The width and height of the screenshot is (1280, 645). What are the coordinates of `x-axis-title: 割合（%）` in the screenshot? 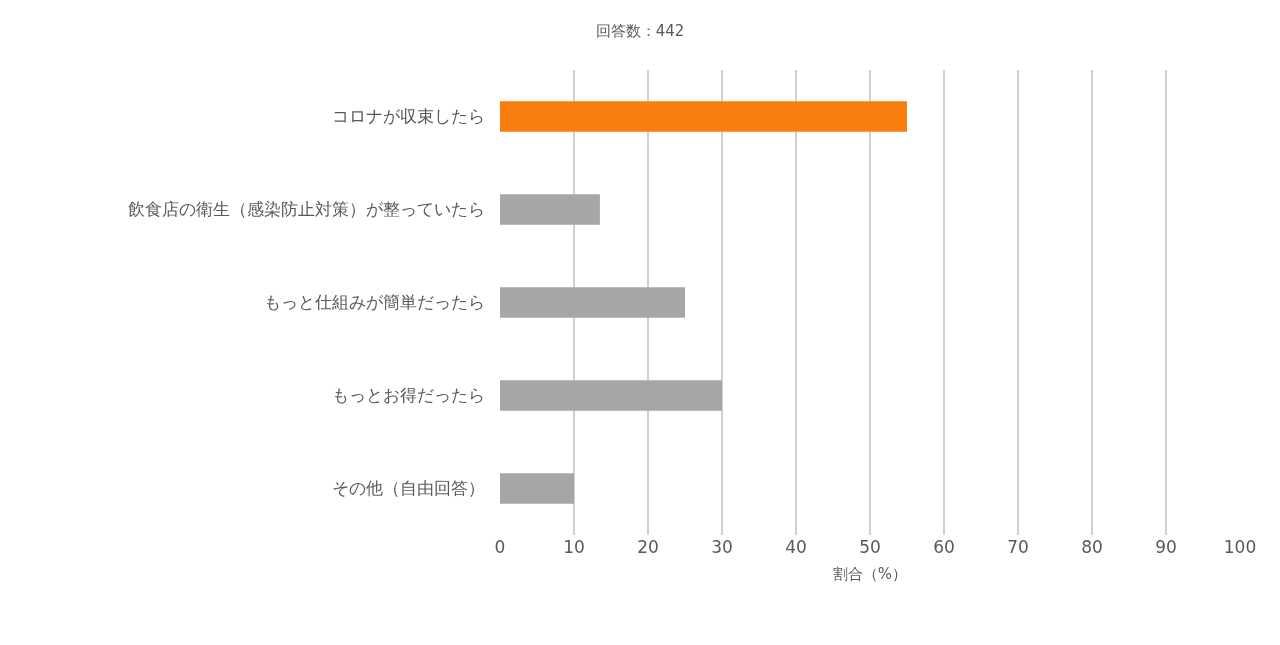 It's located at (870, 574).